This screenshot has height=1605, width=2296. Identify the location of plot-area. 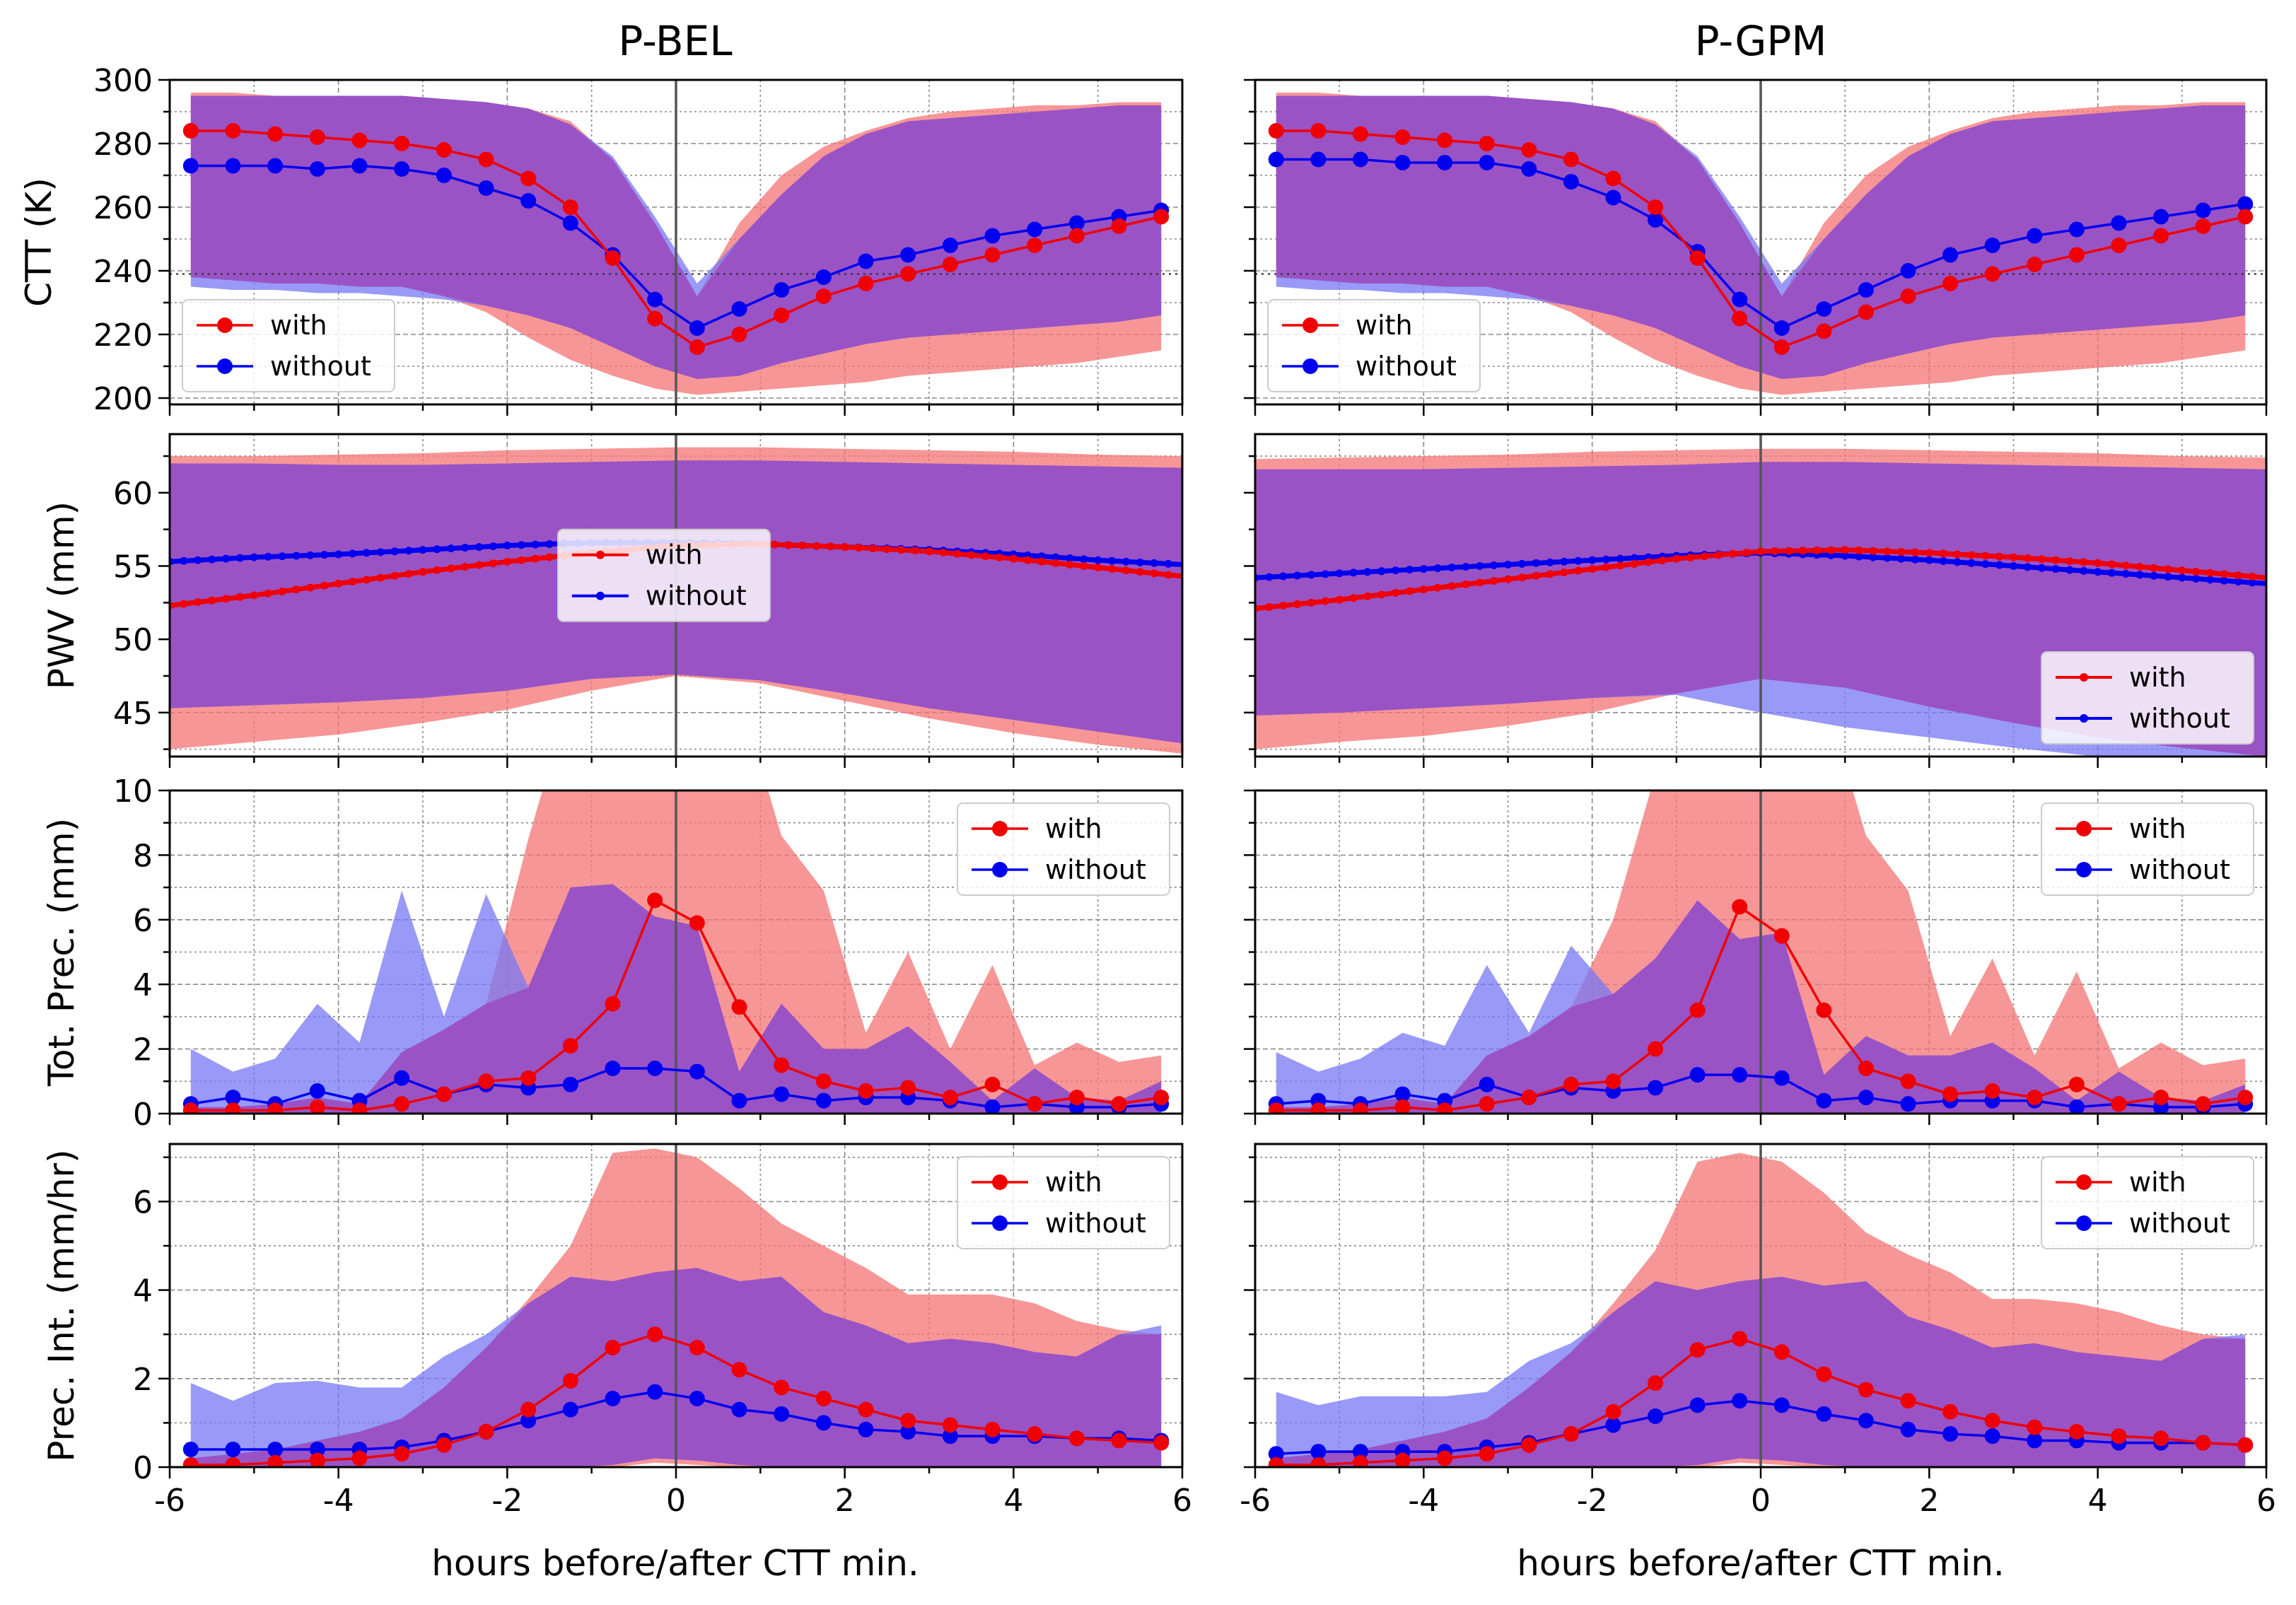
(676, 242).